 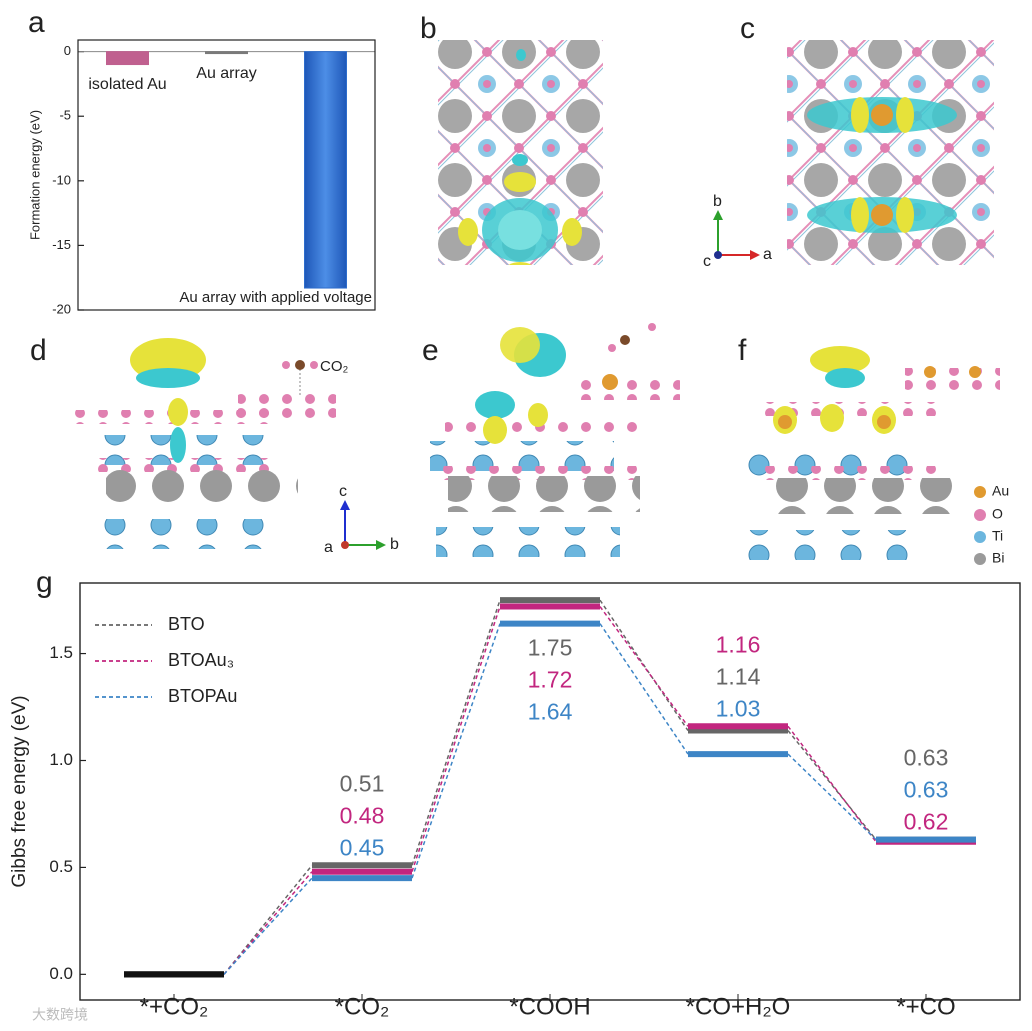 I want to click on value-label: 1.72, so click(x=550, y=680).